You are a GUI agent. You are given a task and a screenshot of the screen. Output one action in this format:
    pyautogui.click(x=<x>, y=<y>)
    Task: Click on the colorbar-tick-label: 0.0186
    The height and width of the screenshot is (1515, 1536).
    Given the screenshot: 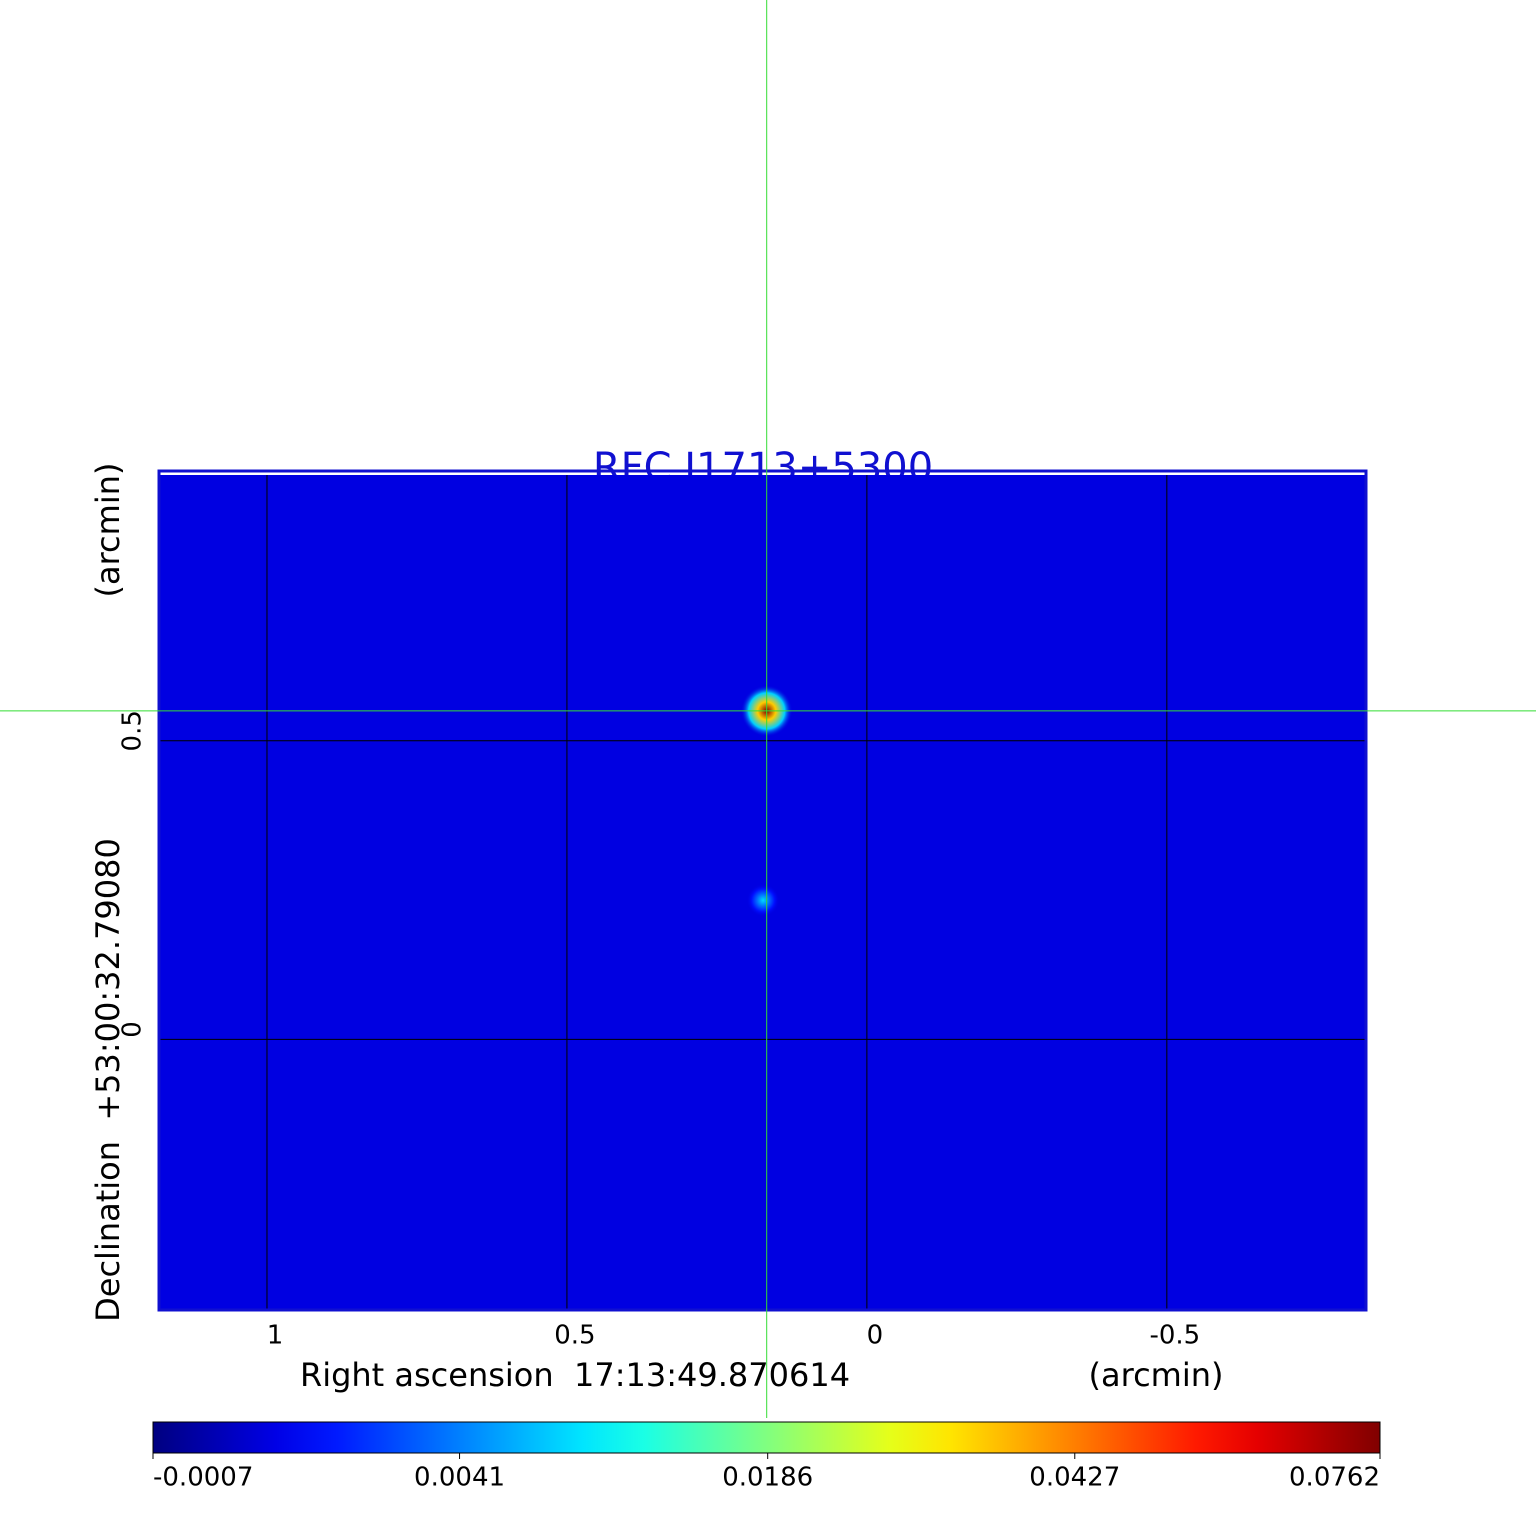 What is the action you would take?
    pyautogui.click(x=767, y=1478)
    